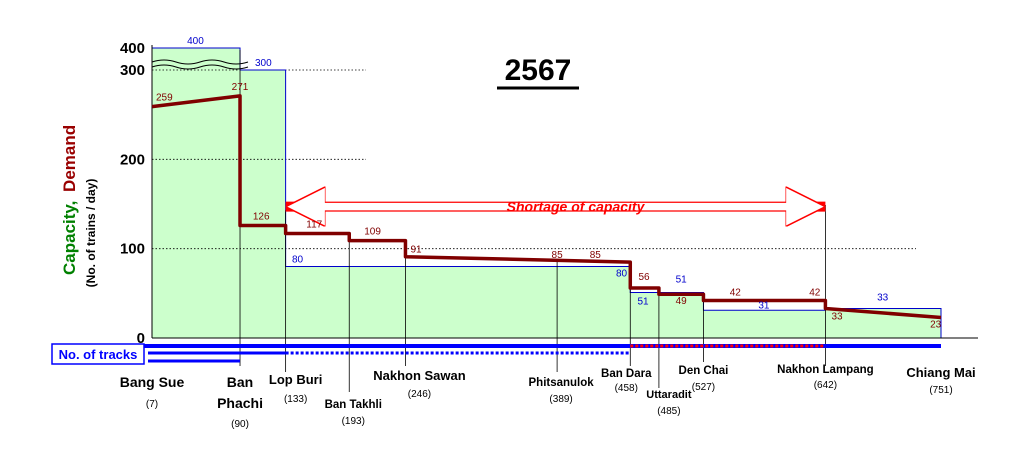  I want to click on station-km: (458), so click(626, 388).